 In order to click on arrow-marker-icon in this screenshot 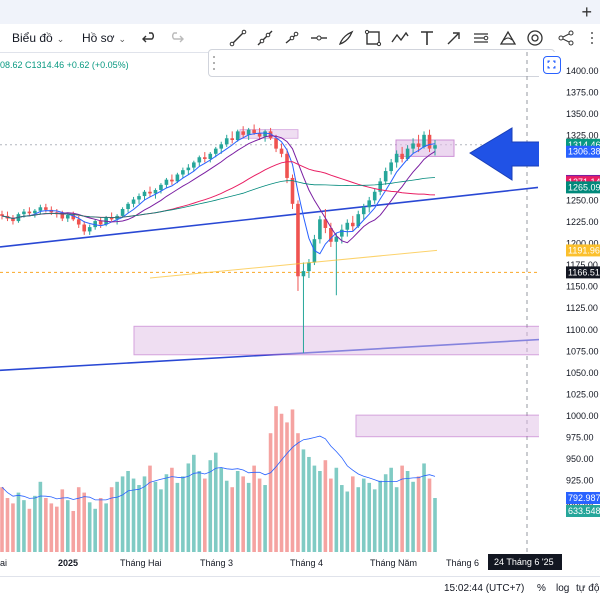, I will do `click(454, 38)`.